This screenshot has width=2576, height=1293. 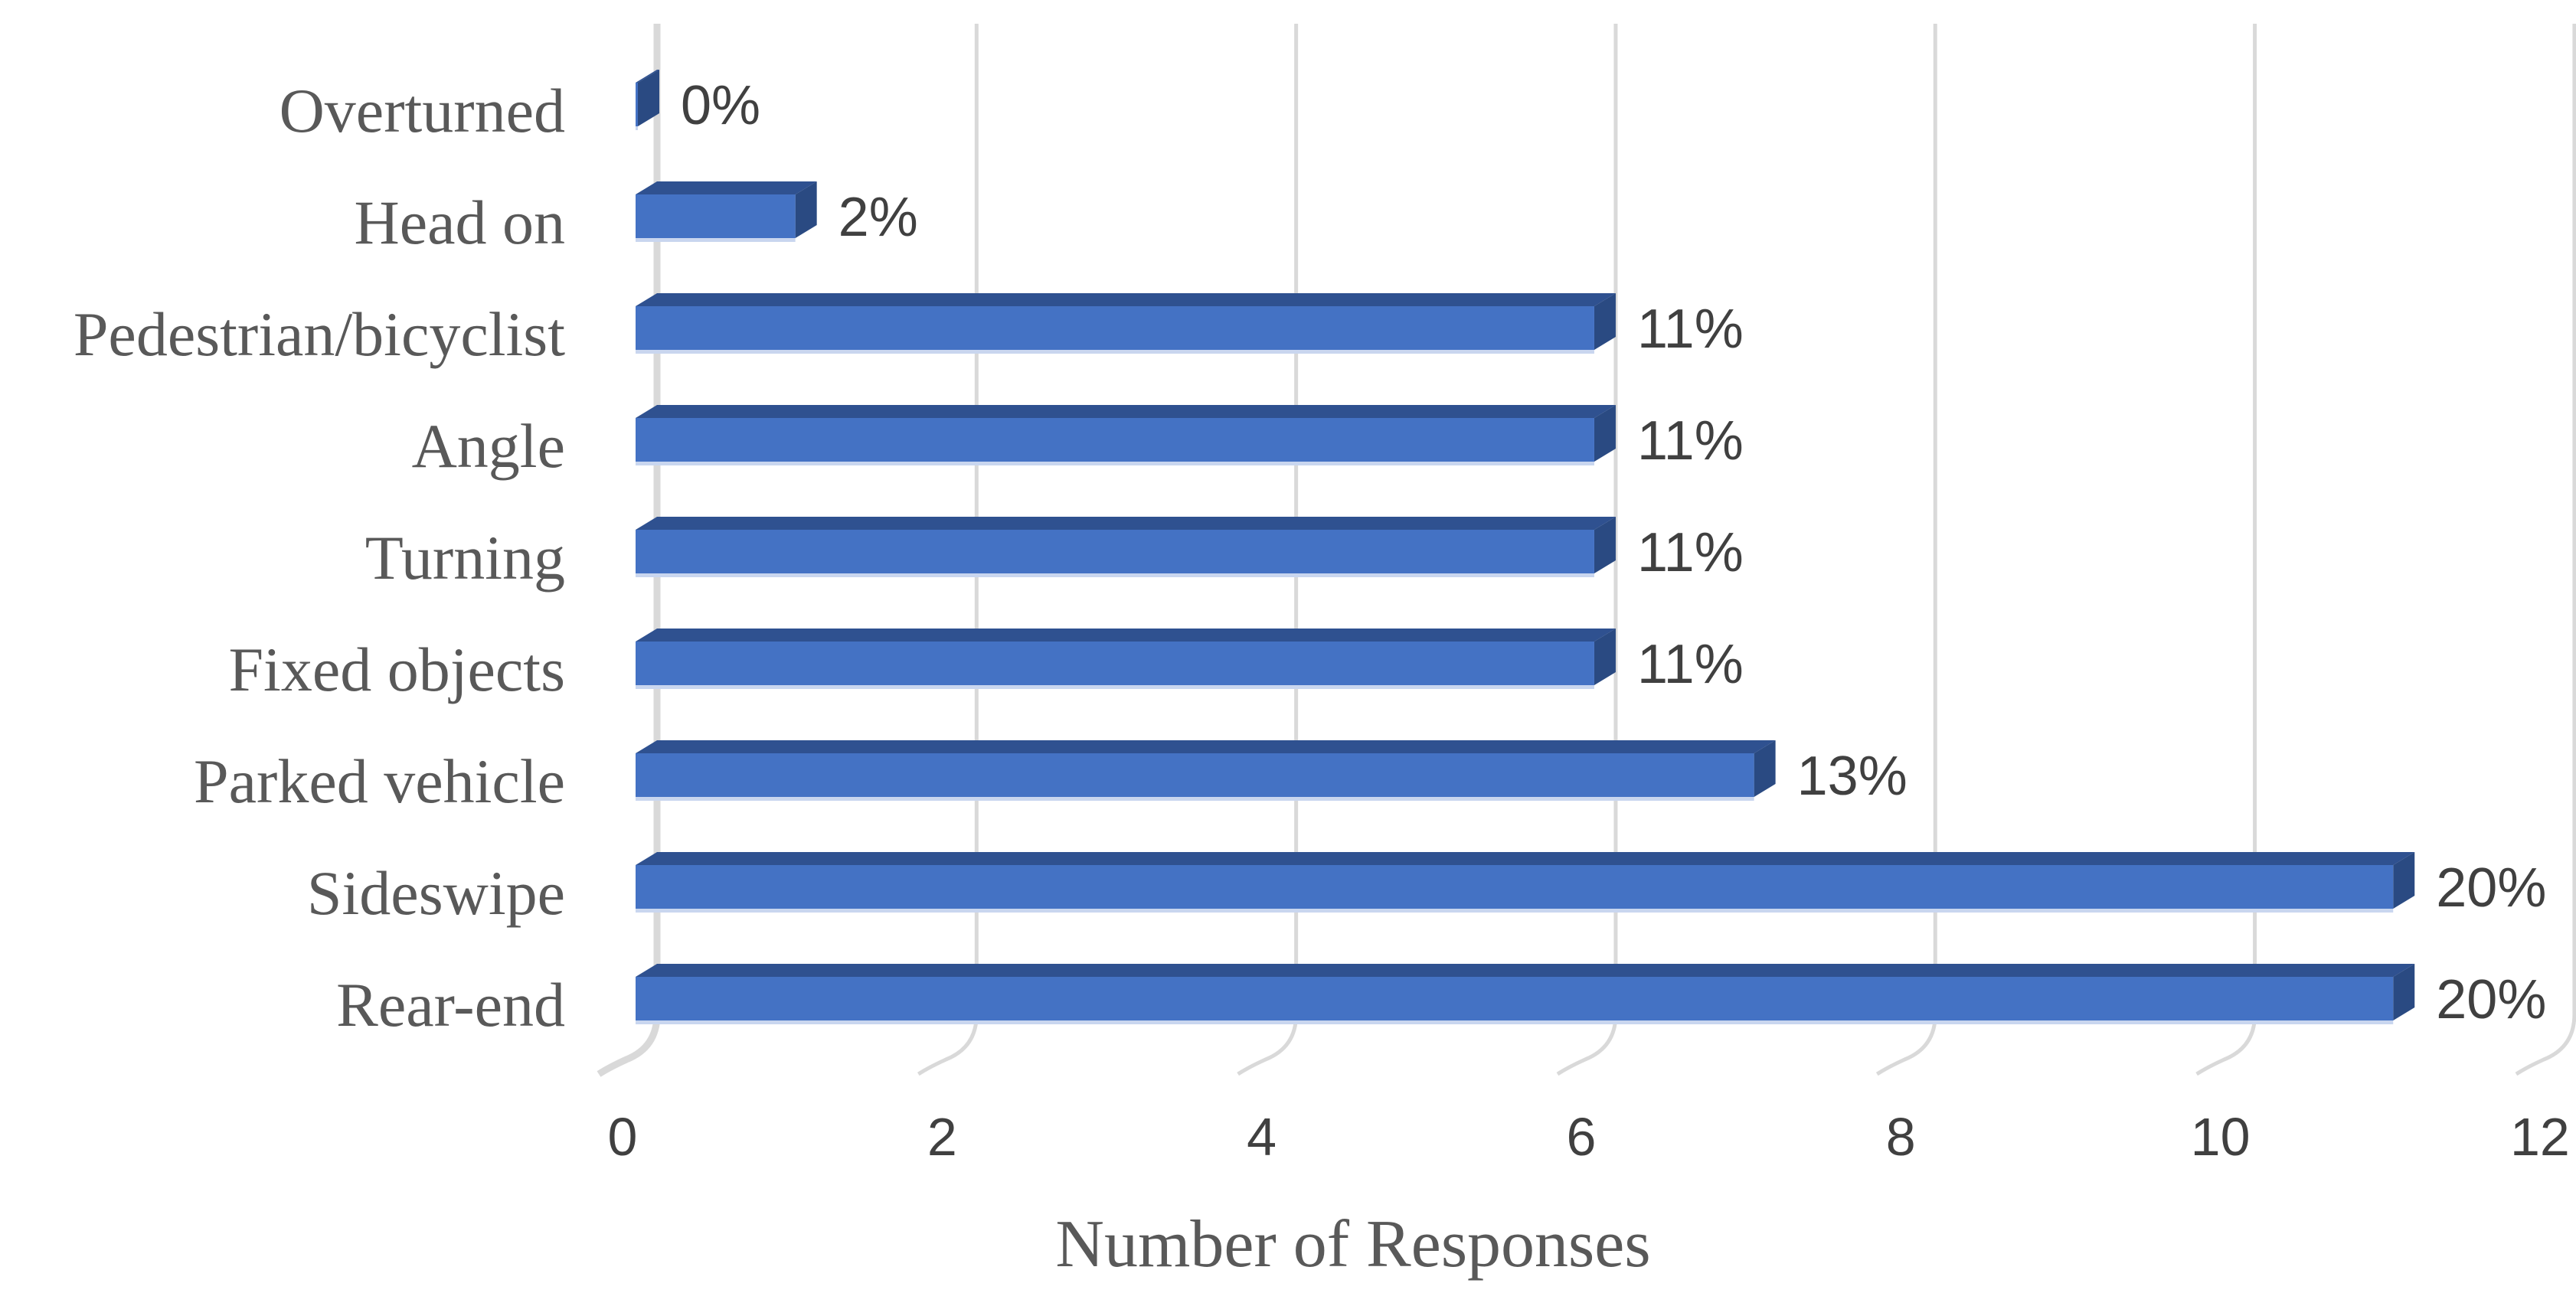 I want to click on bar-parked-vehicle-end-face, so click(x=1765, y=769).